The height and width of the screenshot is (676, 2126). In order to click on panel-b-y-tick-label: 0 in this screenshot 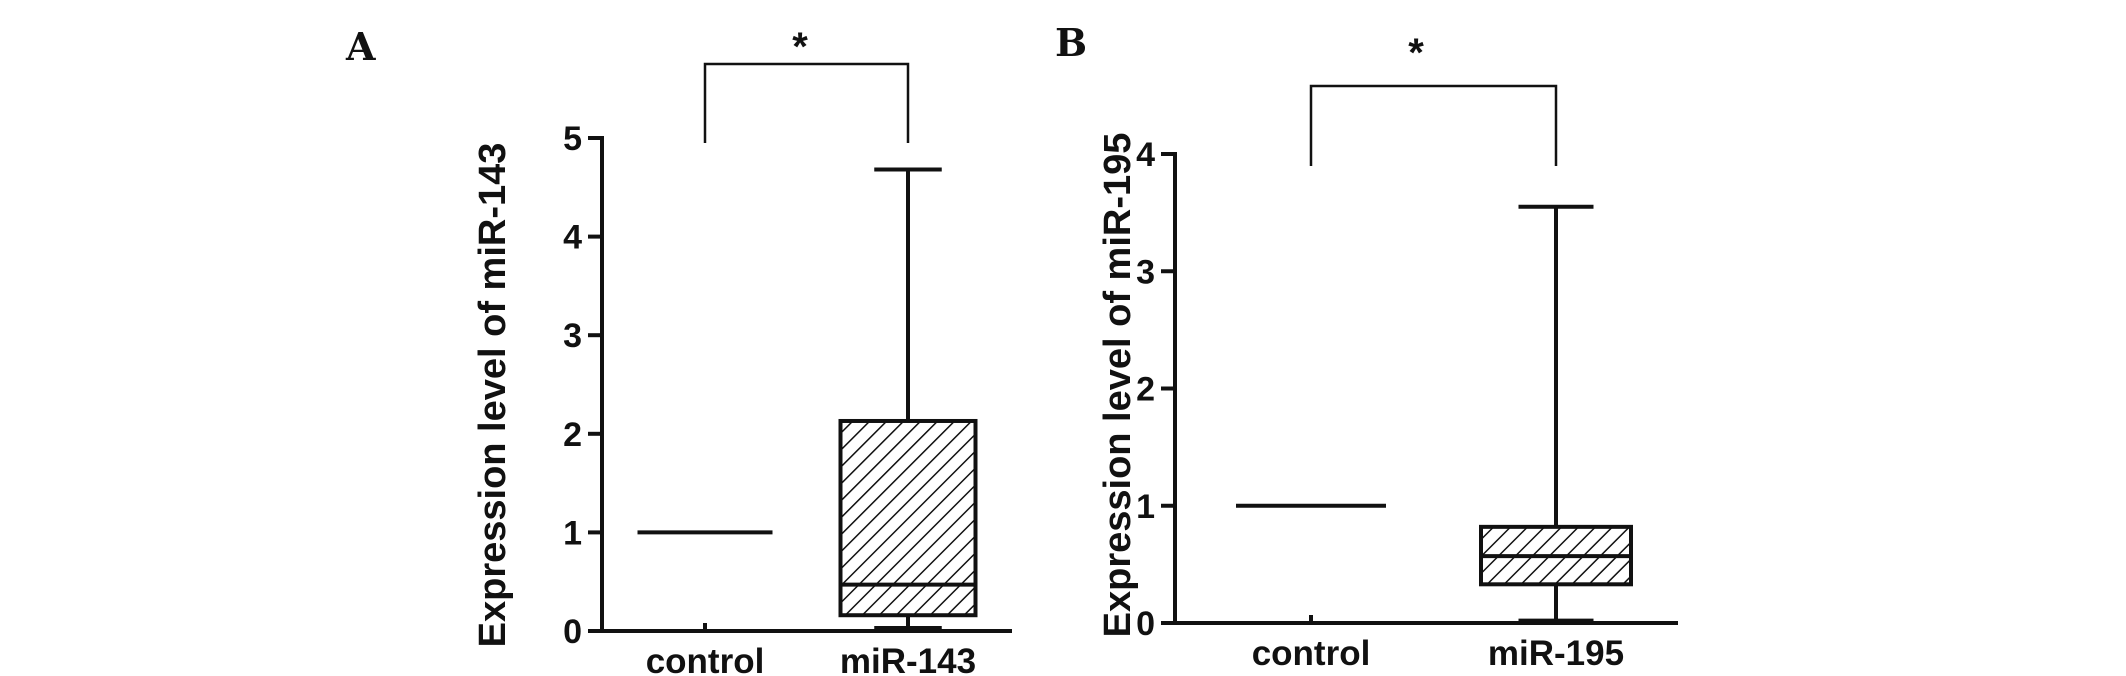, I will do `click(1145, 624)`.